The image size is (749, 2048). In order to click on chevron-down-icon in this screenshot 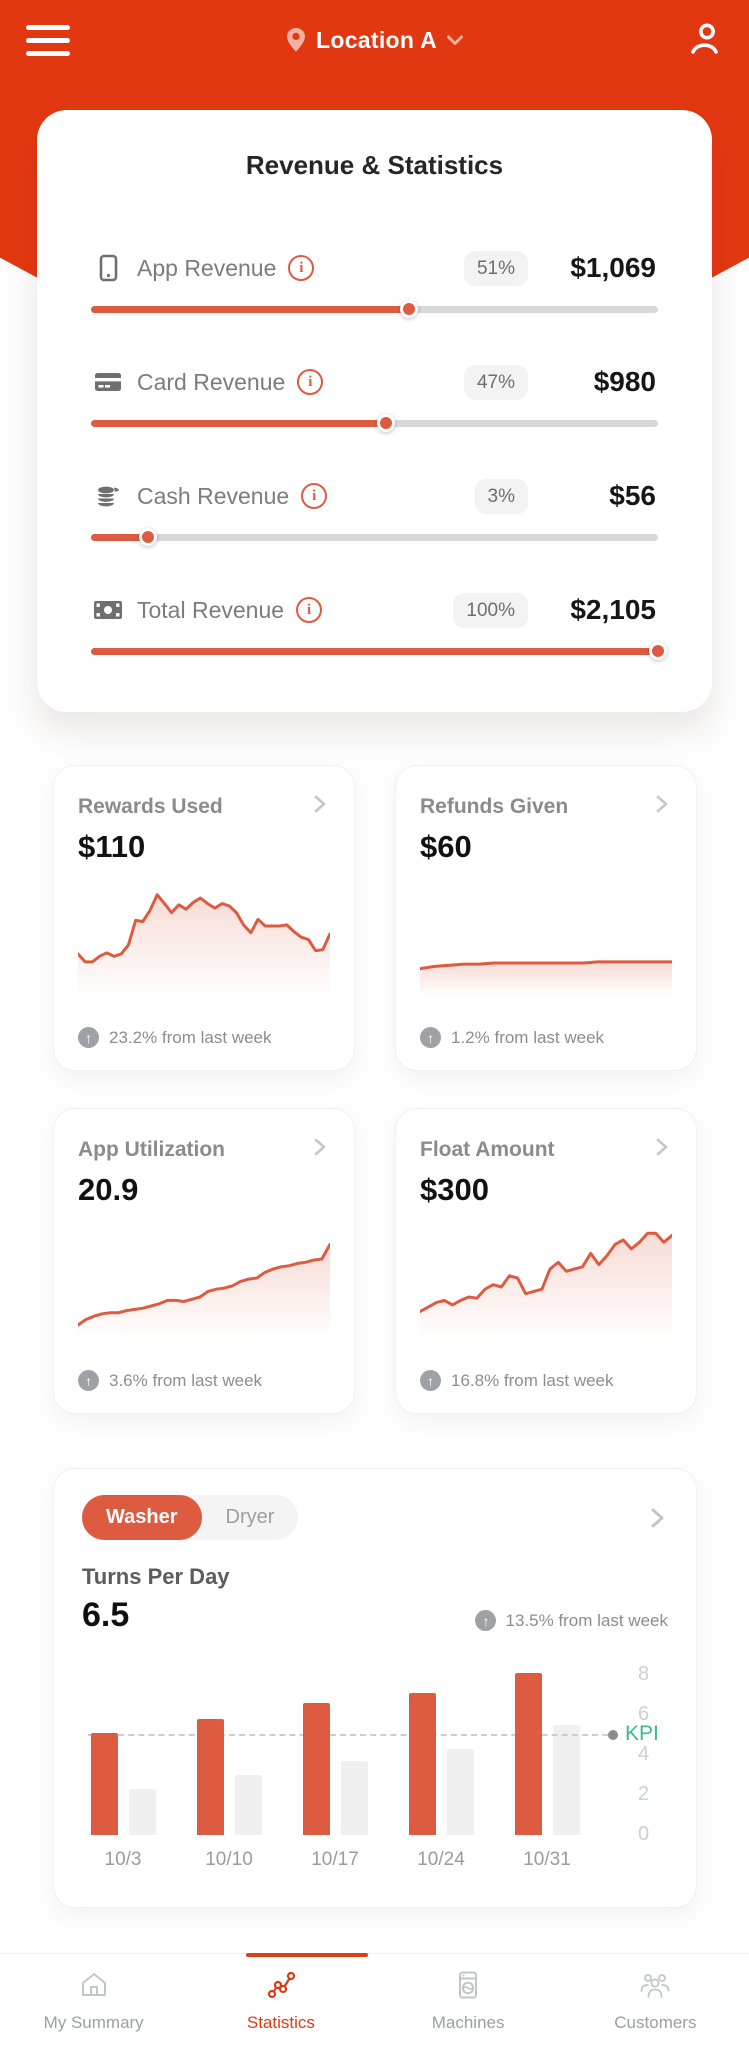, I will do `click(455, 40)`.